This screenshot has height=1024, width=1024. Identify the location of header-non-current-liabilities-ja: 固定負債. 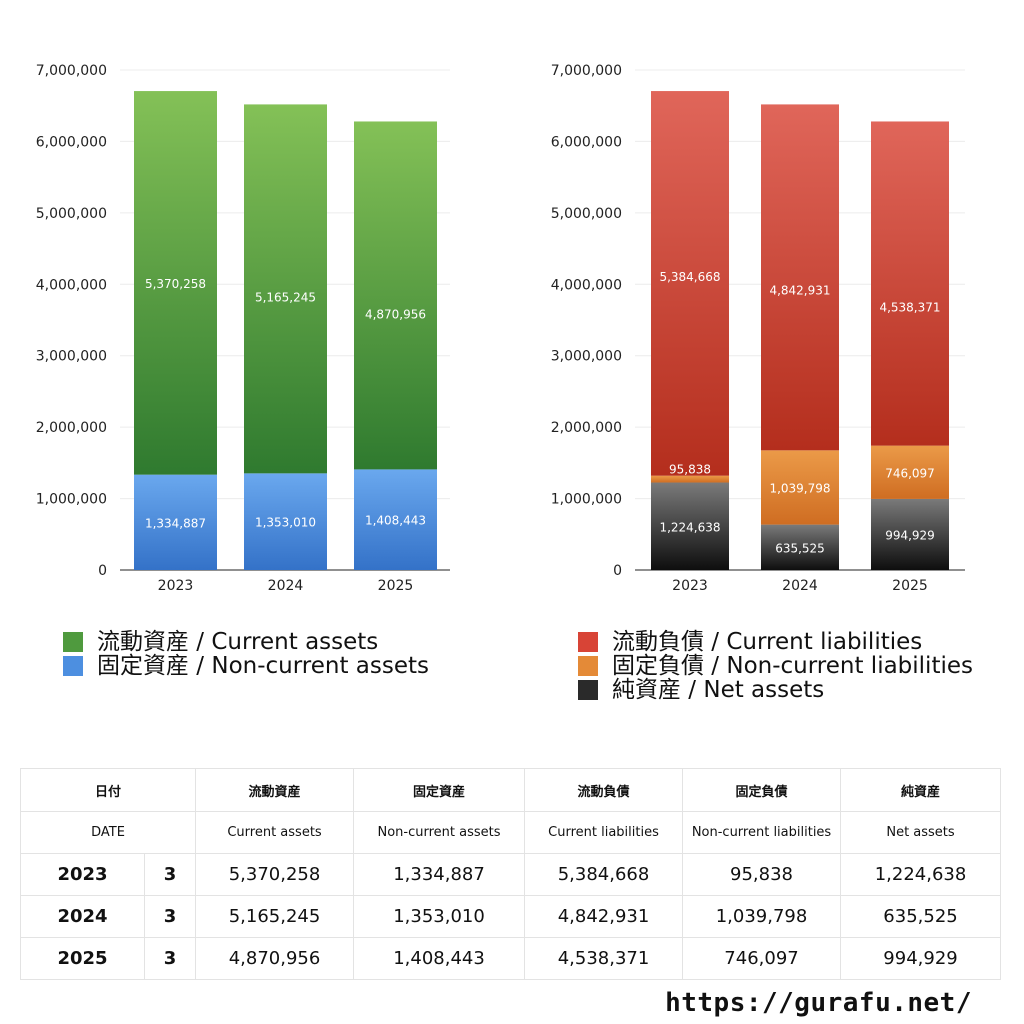
(762, 790).